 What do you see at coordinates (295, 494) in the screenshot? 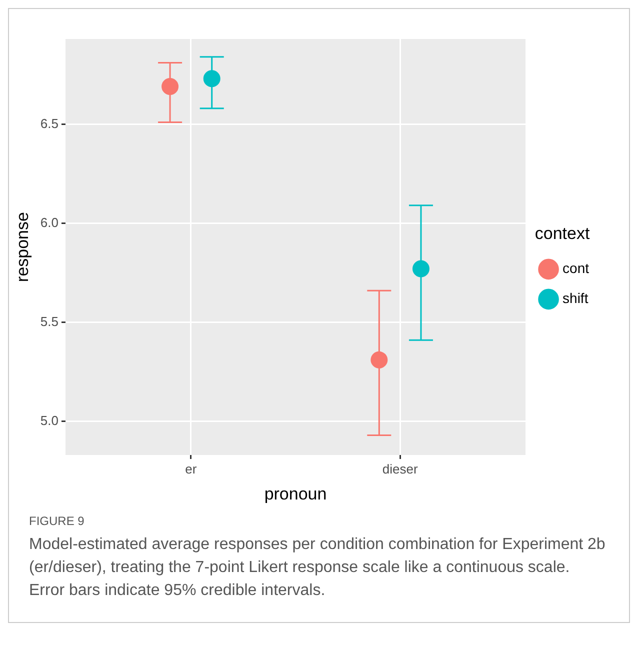
I see `x-axis-title: pronoun` at bounding box center [295, 494].